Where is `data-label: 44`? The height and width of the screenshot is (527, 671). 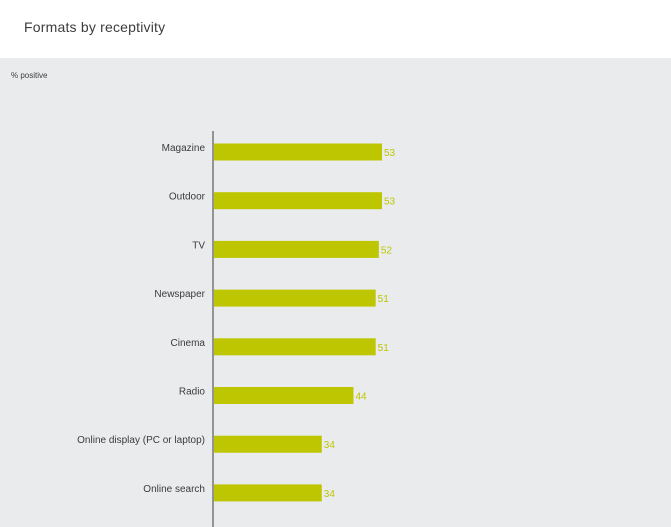 data-label: 44 is located at coordinates (361, 397).